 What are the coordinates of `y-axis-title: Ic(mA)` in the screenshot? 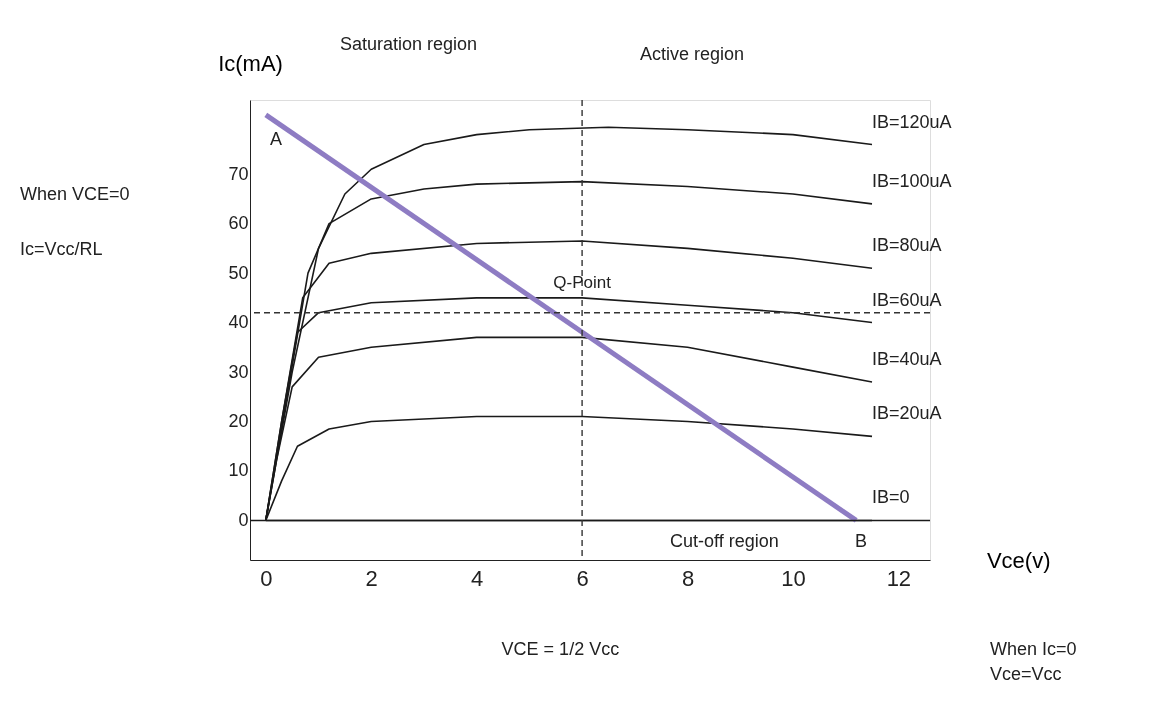 It's located at (250, 63).